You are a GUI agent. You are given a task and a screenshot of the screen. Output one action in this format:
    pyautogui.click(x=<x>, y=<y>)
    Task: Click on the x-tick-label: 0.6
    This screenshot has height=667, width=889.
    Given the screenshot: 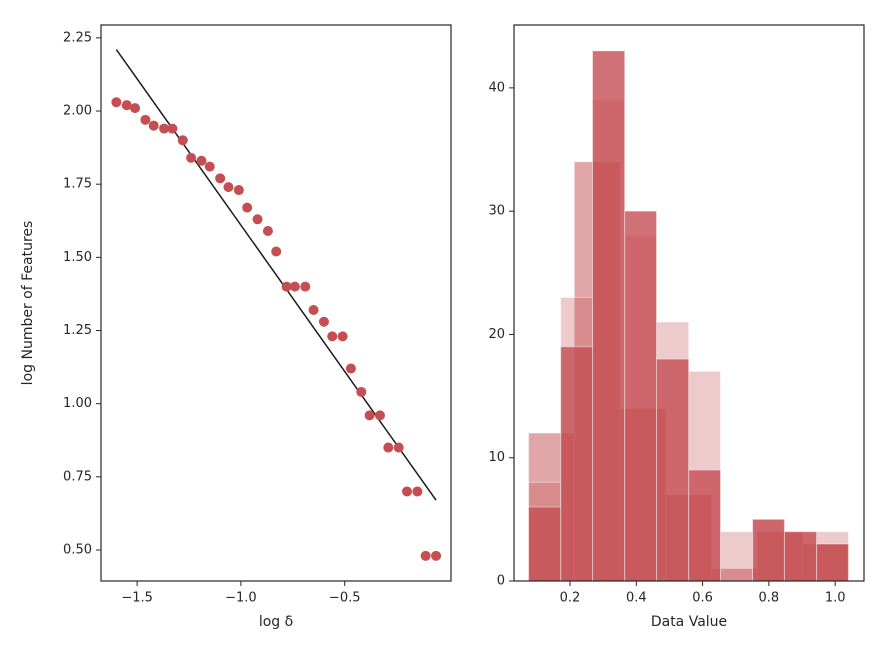 What is the action you would take?
    pyautogui.click(x=702, y=598)
    